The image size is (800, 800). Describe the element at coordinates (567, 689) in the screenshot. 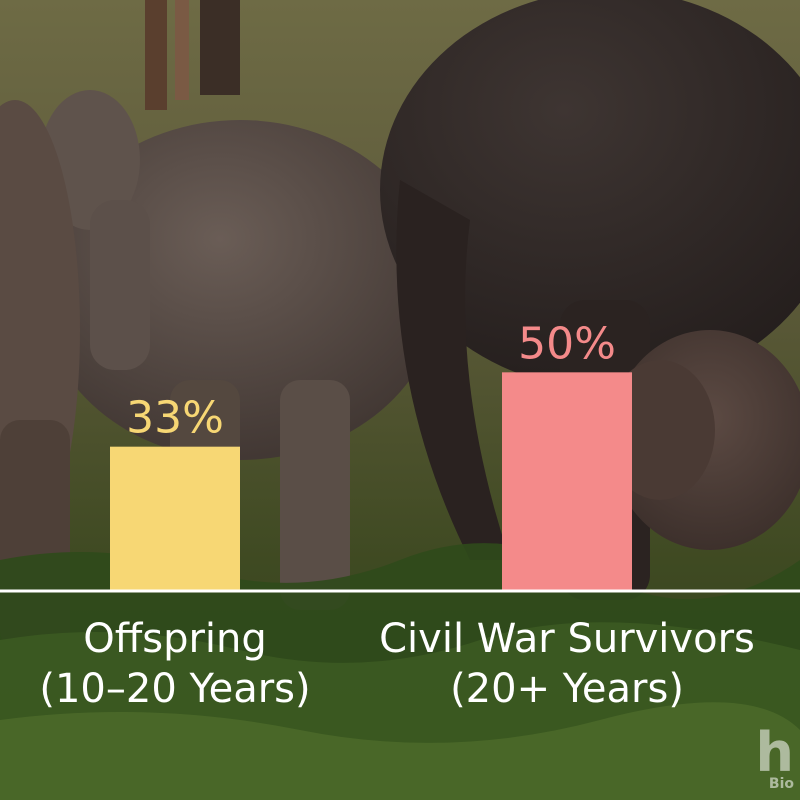

I see `category-label-1-line-1: (20+ Years)` at that location.